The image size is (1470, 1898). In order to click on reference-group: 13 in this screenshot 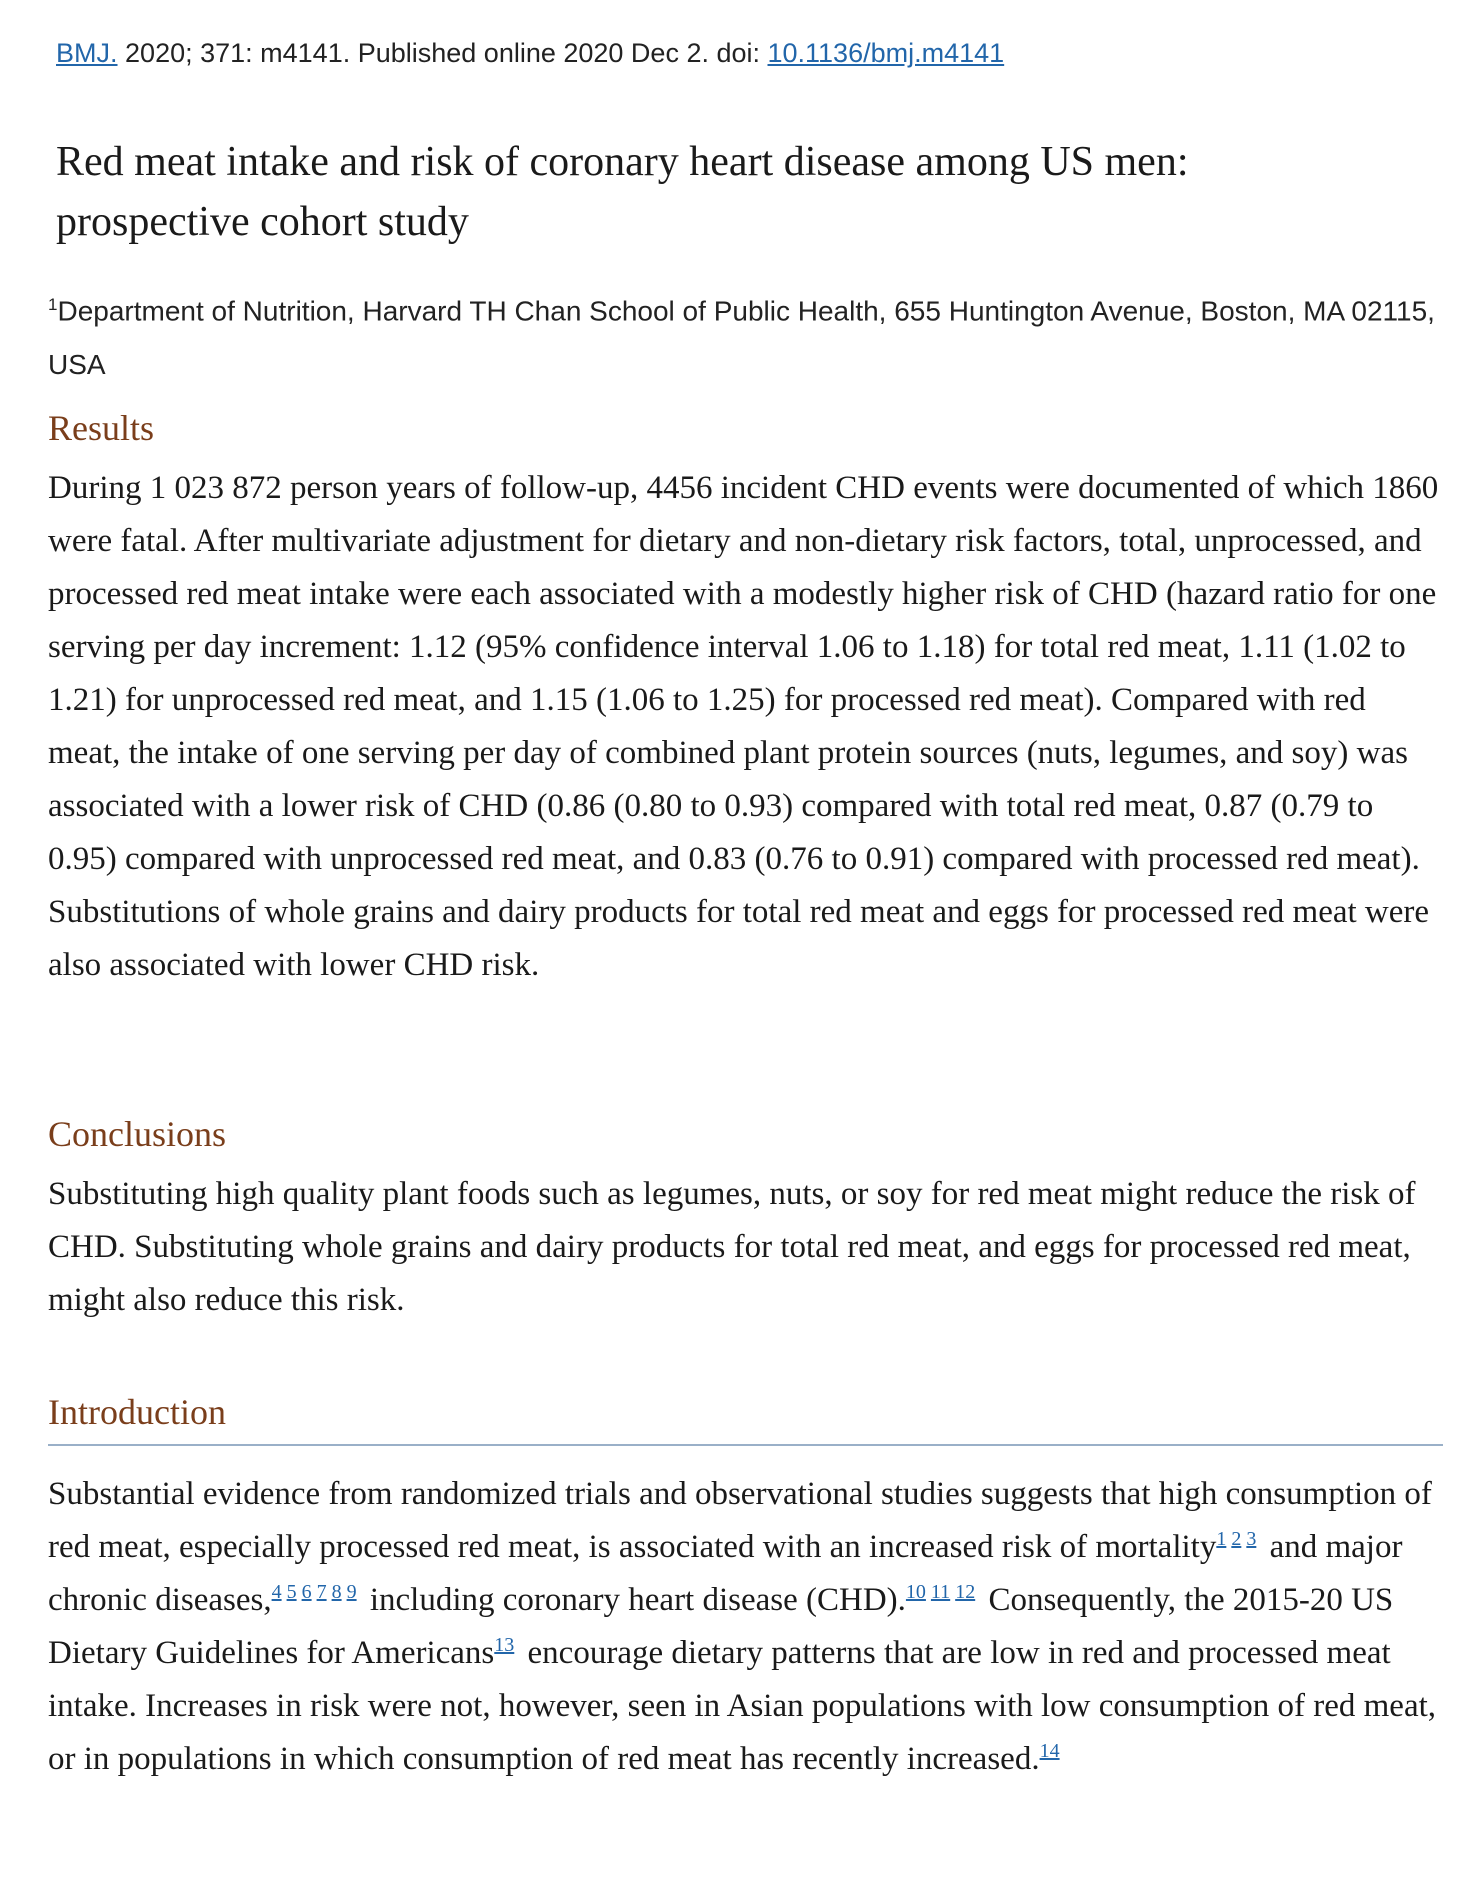, I will do `click(506, 1645)`.